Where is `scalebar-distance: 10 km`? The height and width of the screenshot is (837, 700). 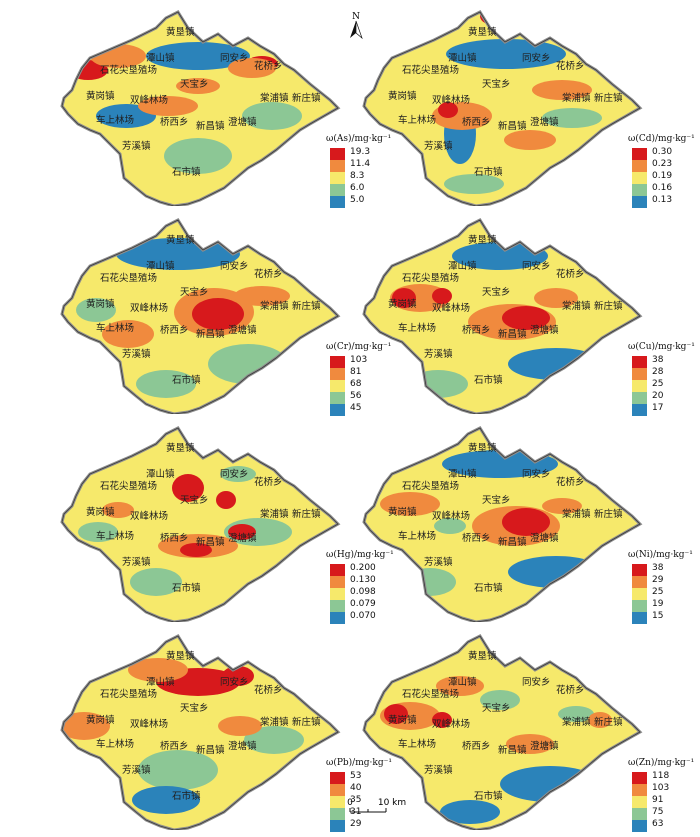
scalebar-distance: 10 km is located at coordinates (392, 803).